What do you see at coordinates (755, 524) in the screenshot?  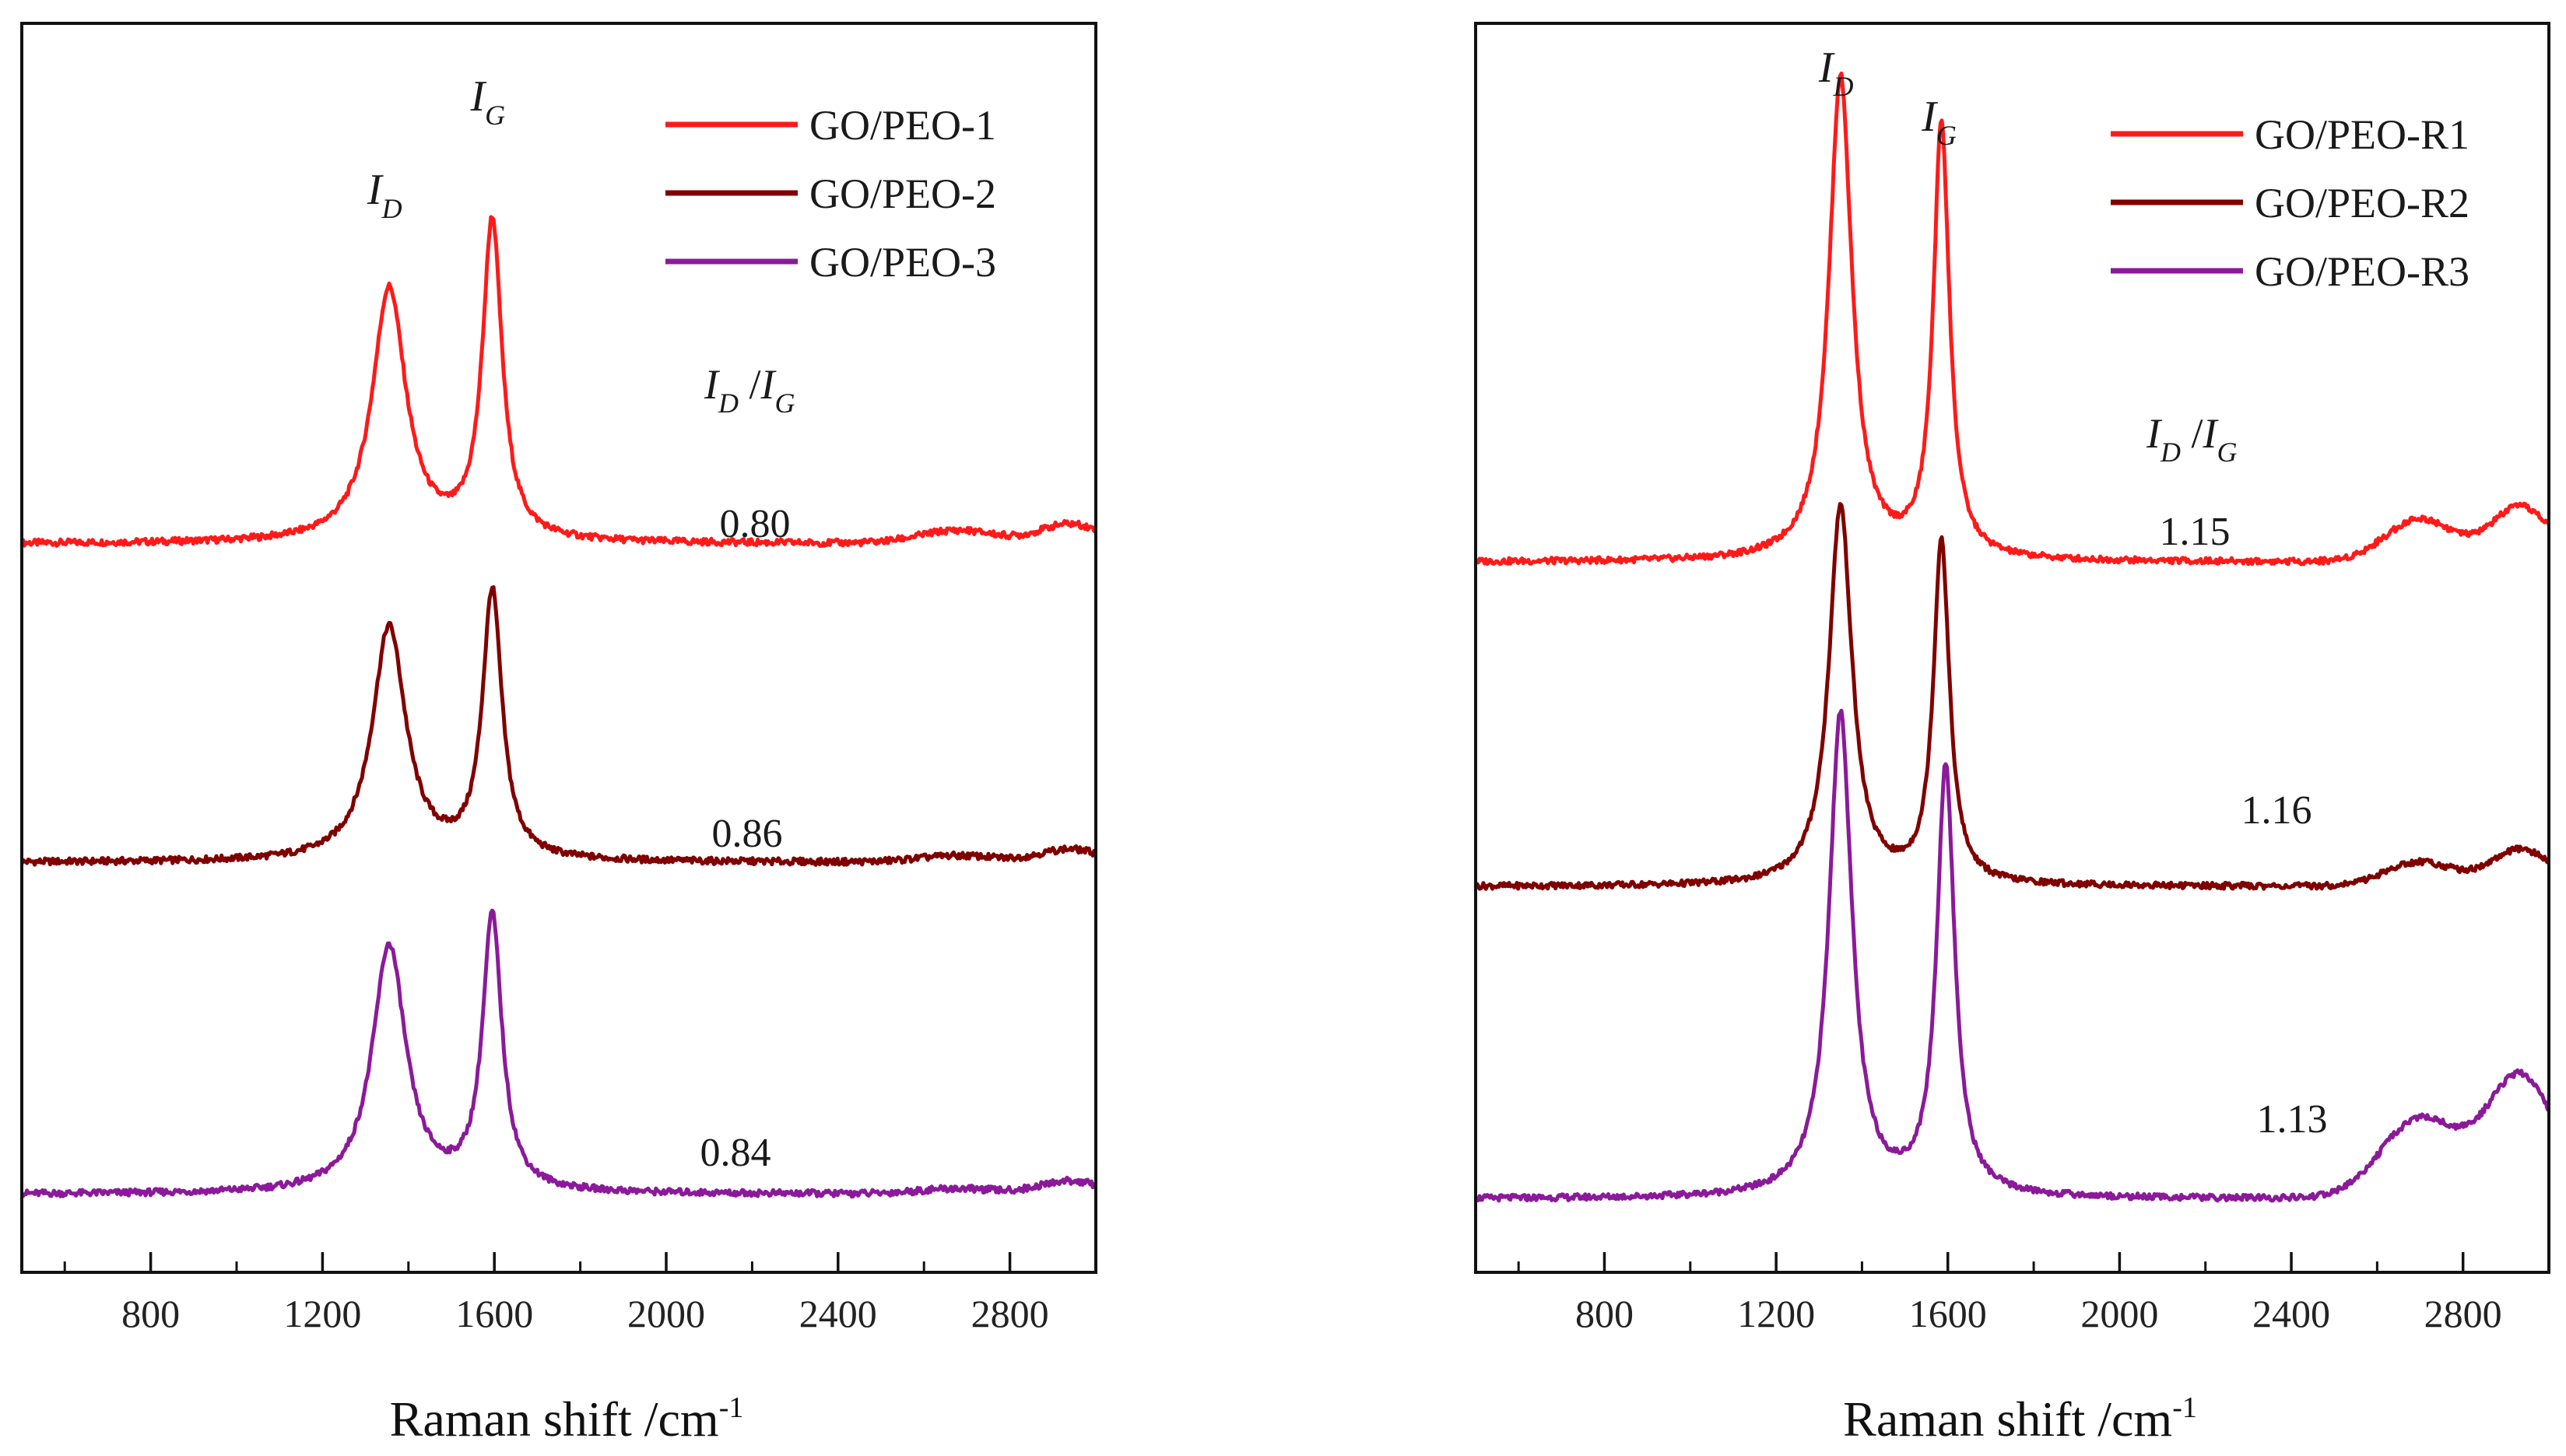 I see `ratio-value: 0.80` at bounding box center [755, 524].